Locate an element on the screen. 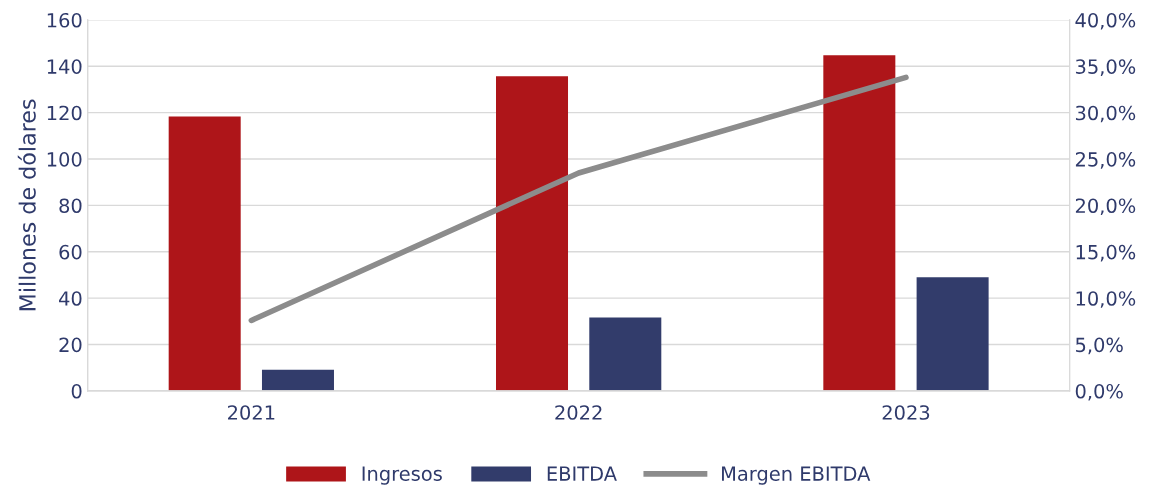 The width and height of the screenshot is (1169, 498). y-tick-label: 100 is located at coordinates (64, 159).